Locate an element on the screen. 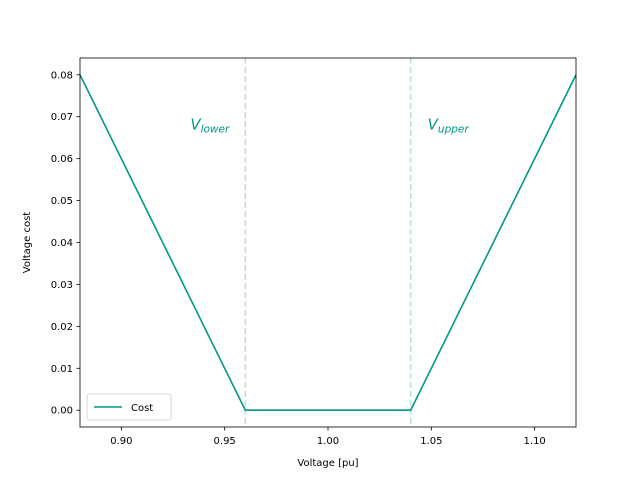 This screenshot has width=640, height=480. x-axis-ticks: 0.90 0.95 1.00 1.05 1.10 is located at coordinates (328, 437).